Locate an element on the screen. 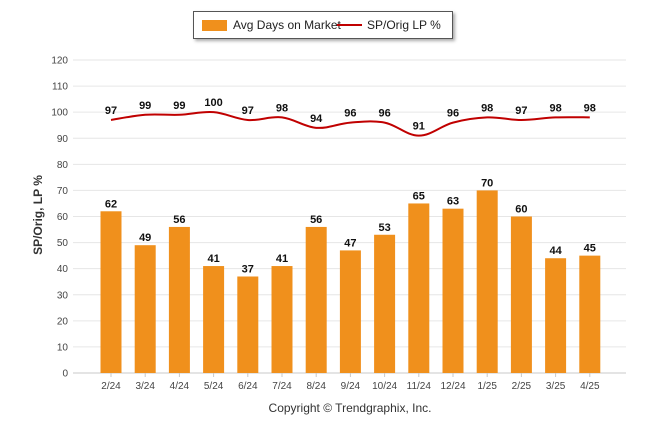 The width and height of the screenshot is (646, 434). bar-value-label: 65 is located at coordinates (419, 196).